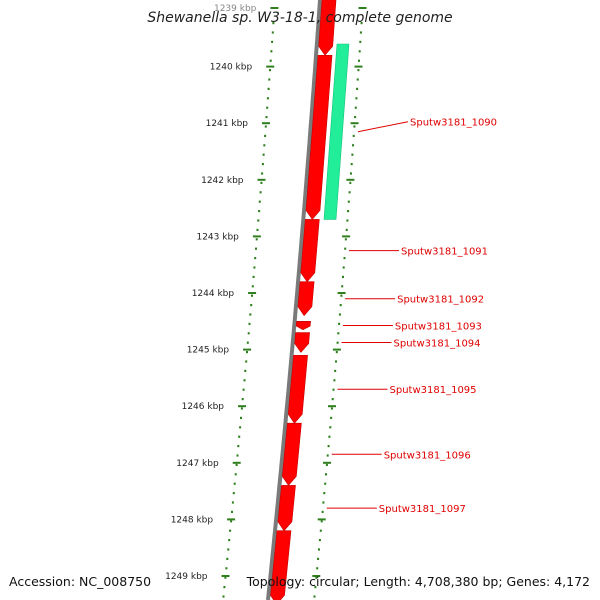  What do you see at coordinates (222, 181) in the screenshot?
I see `ruler-tick-label: 1242 kbp` at bounding box center [222, 181].